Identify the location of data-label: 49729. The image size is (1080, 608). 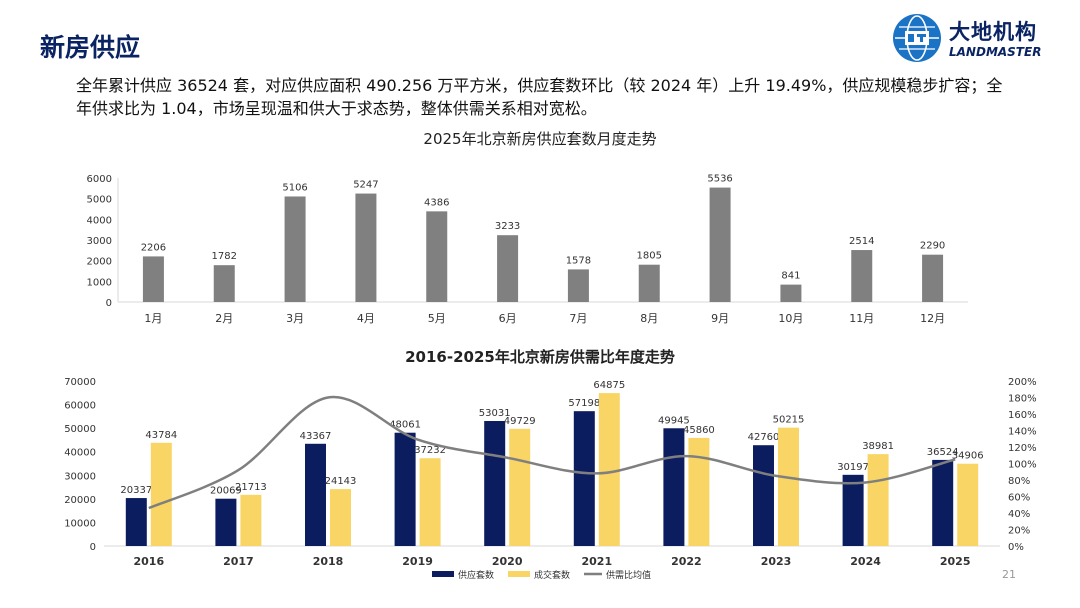
(520, 421).